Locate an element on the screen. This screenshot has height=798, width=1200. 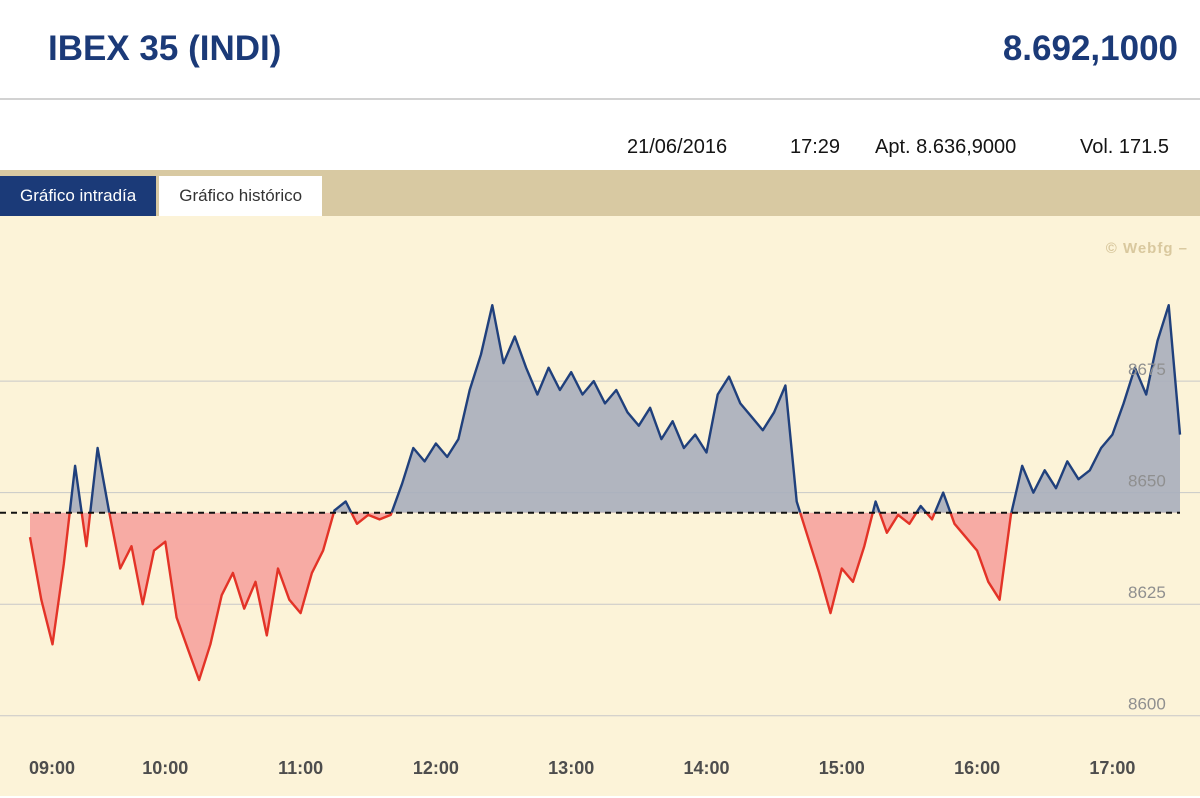
instrument-title: IBEX 35 (INDI) is located at coordinates (165, 48).